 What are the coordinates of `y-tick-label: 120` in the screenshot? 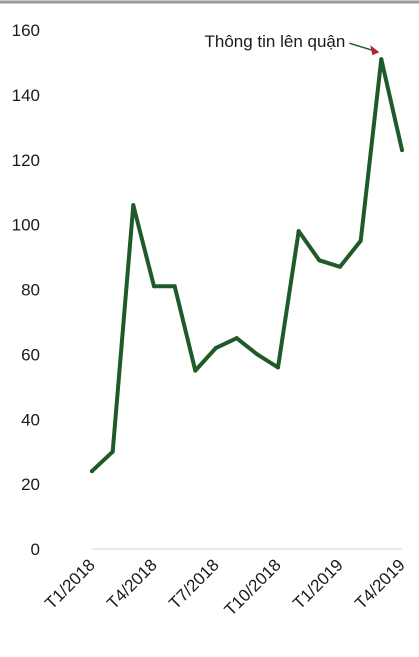 It's located at (26, 160).